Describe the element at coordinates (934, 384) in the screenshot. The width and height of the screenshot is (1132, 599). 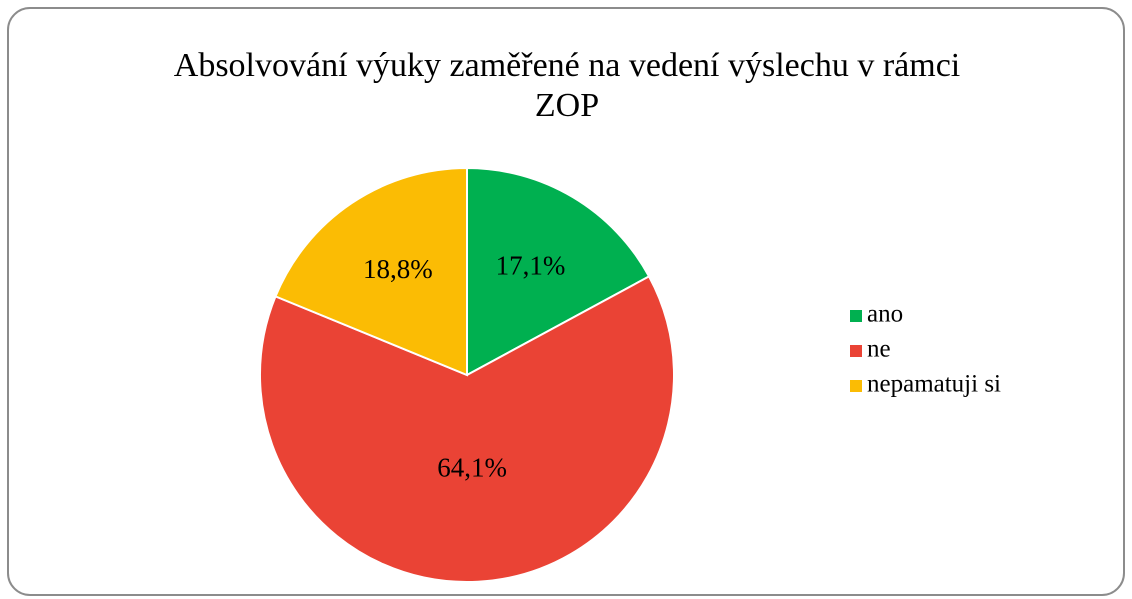
I see `legend-label: nepamatuji si` at that location.